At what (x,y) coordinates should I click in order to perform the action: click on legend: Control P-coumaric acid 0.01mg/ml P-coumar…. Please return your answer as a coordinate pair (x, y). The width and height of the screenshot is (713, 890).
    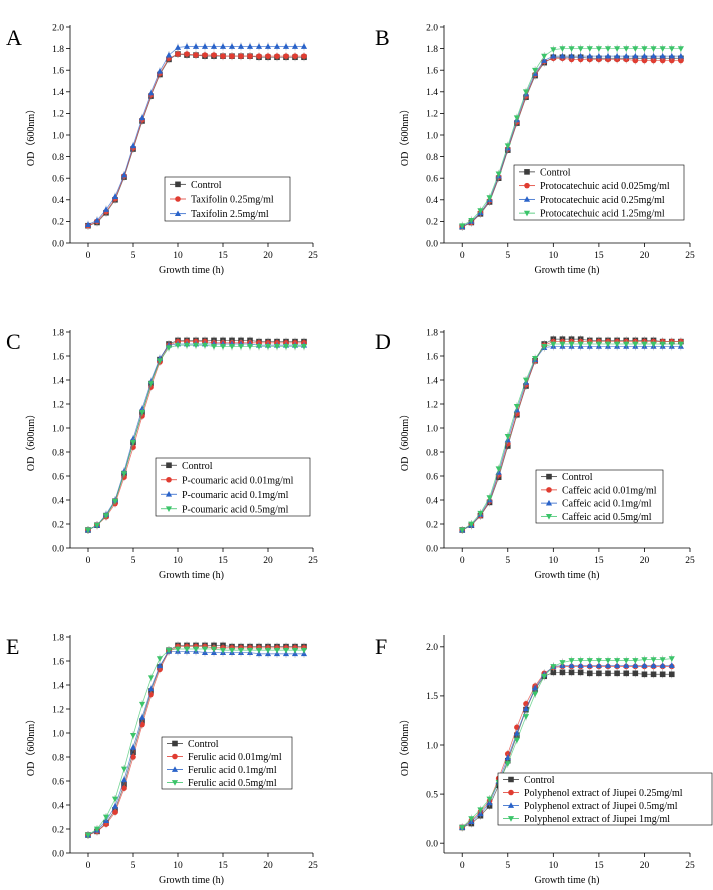
    Looking at the image, I should click on (233, 487).